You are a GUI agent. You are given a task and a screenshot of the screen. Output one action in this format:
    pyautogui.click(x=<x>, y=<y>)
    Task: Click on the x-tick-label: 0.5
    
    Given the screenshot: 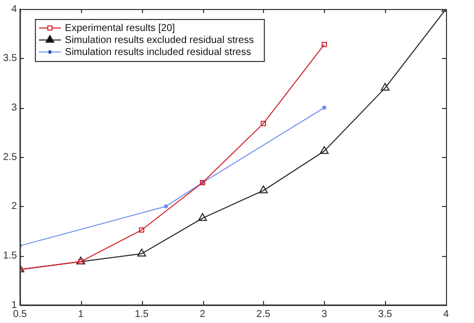 What is the action you would take?
    pyautogui.click(x=20, y=314)
    